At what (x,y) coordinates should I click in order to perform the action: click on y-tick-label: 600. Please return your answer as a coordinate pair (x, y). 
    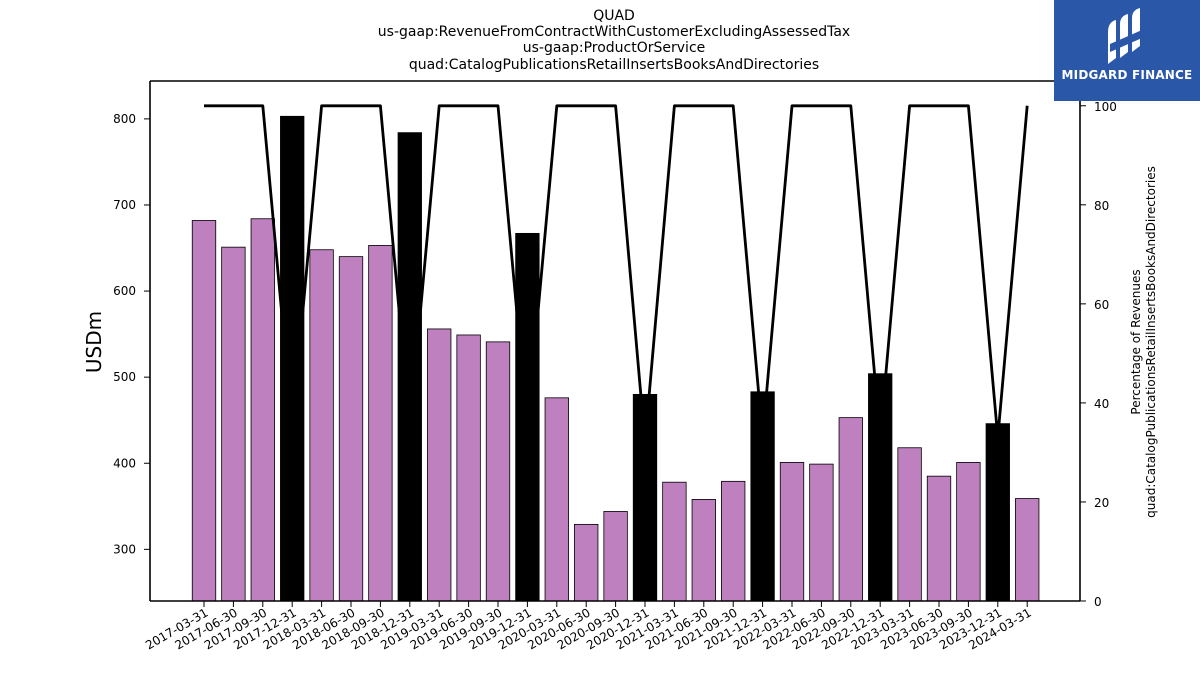
    Looking at the image, I should click on (124, 291).